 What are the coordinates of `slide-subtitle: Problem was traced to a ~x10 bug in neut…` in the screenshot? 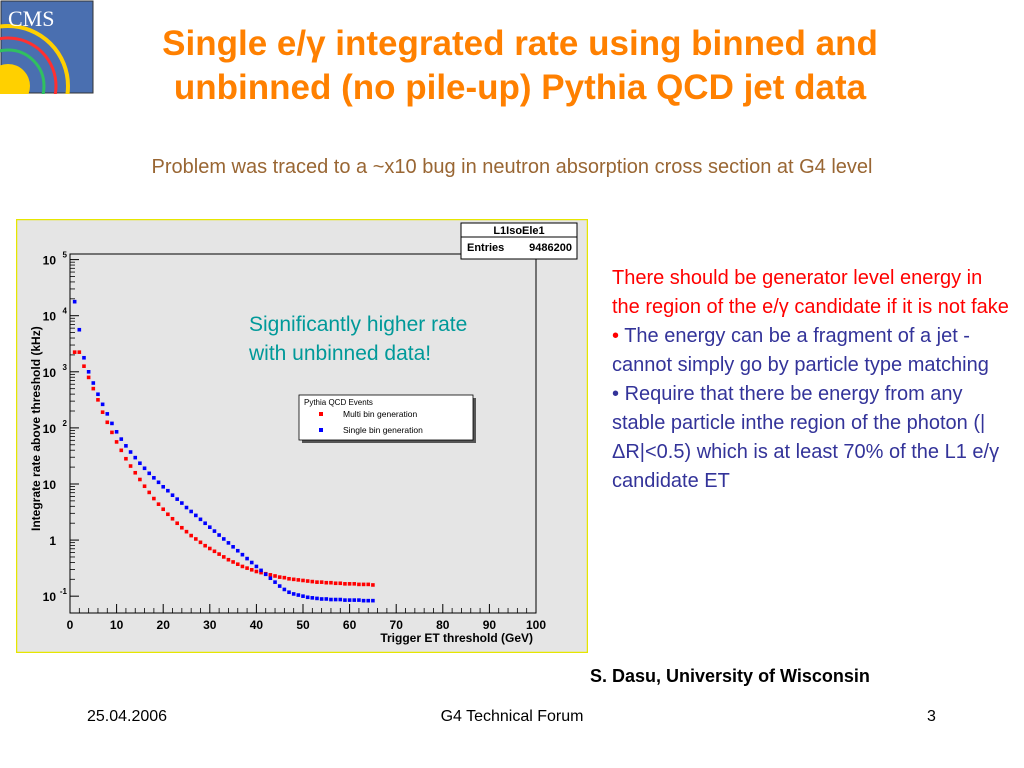 It's located at (512, 167).